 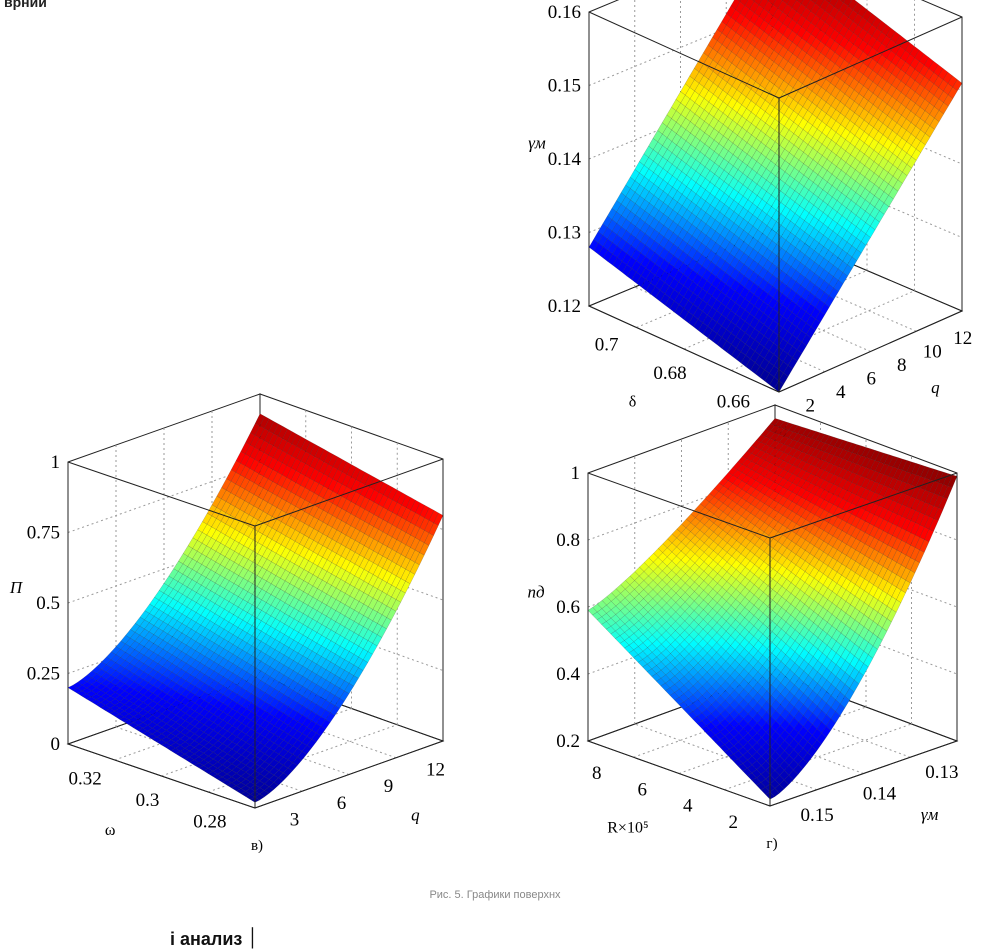 I want to click on x-tick-label: 8, so click(x=597, y=773).